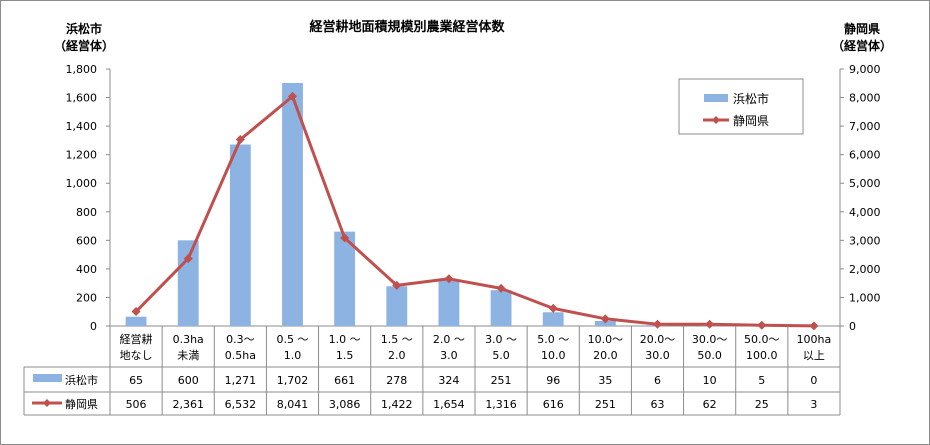 This screenshot has height=445, width=930. Describe the element at coordinates (293, 339) in the screenshot. I see `x-tick-label: 0.5 ～` at that location.